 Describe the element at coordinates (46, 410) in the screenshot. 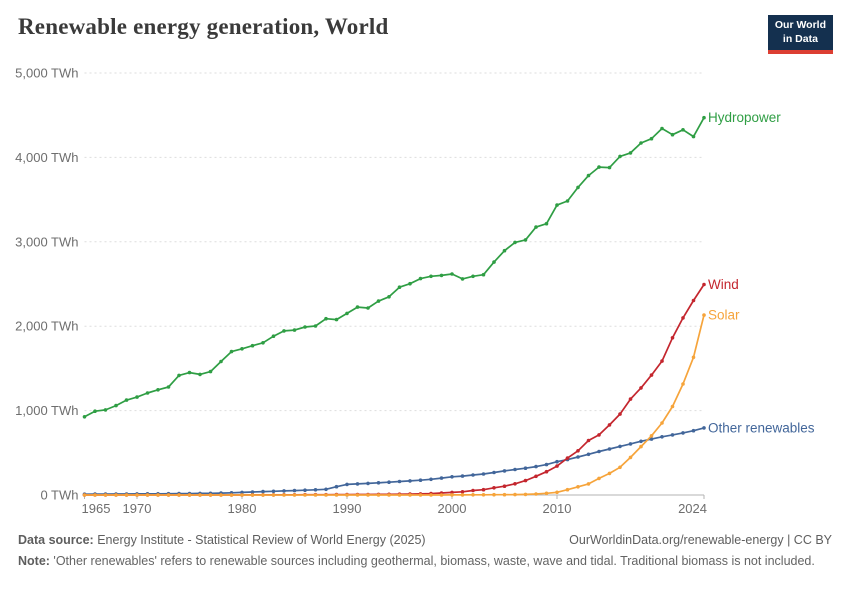

I see `y-axis-tick-label: 1,000 TWh` at that location.